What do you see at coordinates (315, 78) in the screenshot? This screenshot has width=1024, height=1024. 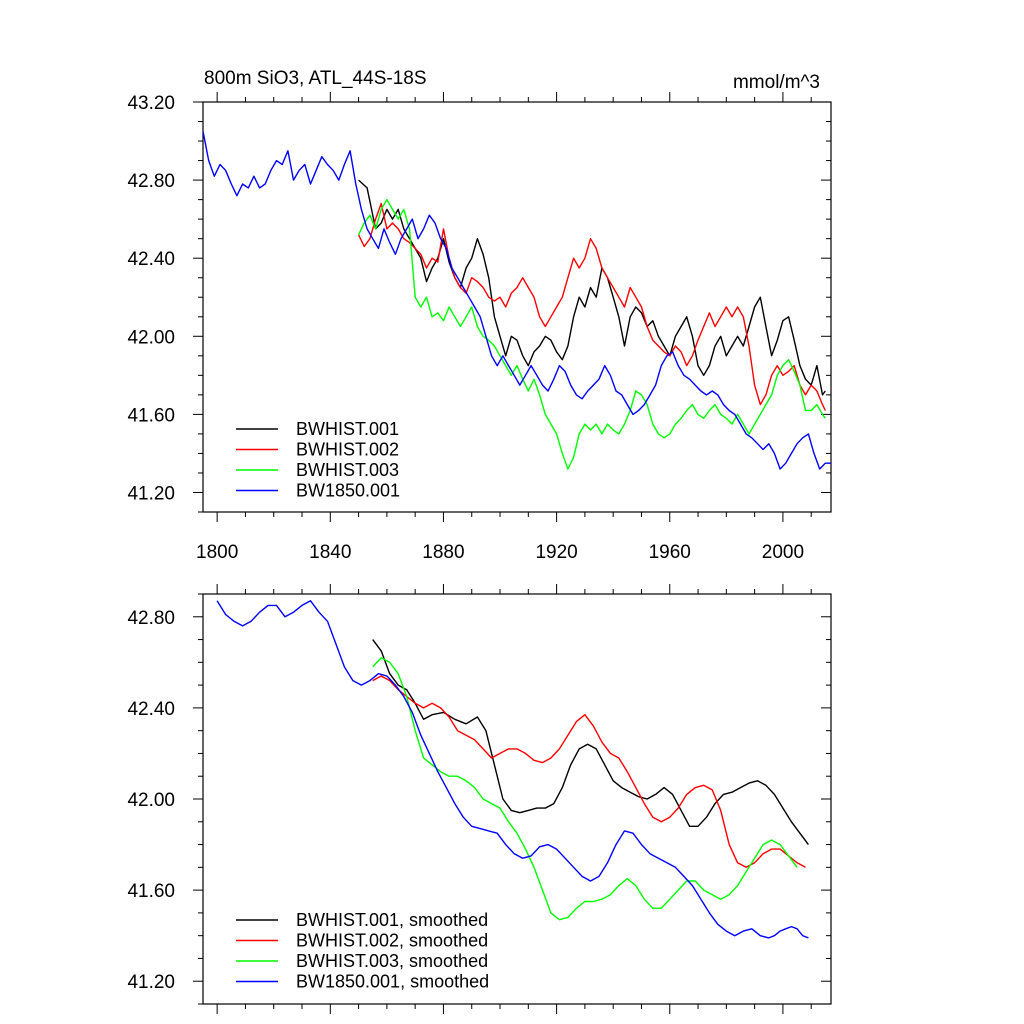 I see `chart-title: 800m SiO3, ATL_44S-18S` at bounding box center [315, 78].